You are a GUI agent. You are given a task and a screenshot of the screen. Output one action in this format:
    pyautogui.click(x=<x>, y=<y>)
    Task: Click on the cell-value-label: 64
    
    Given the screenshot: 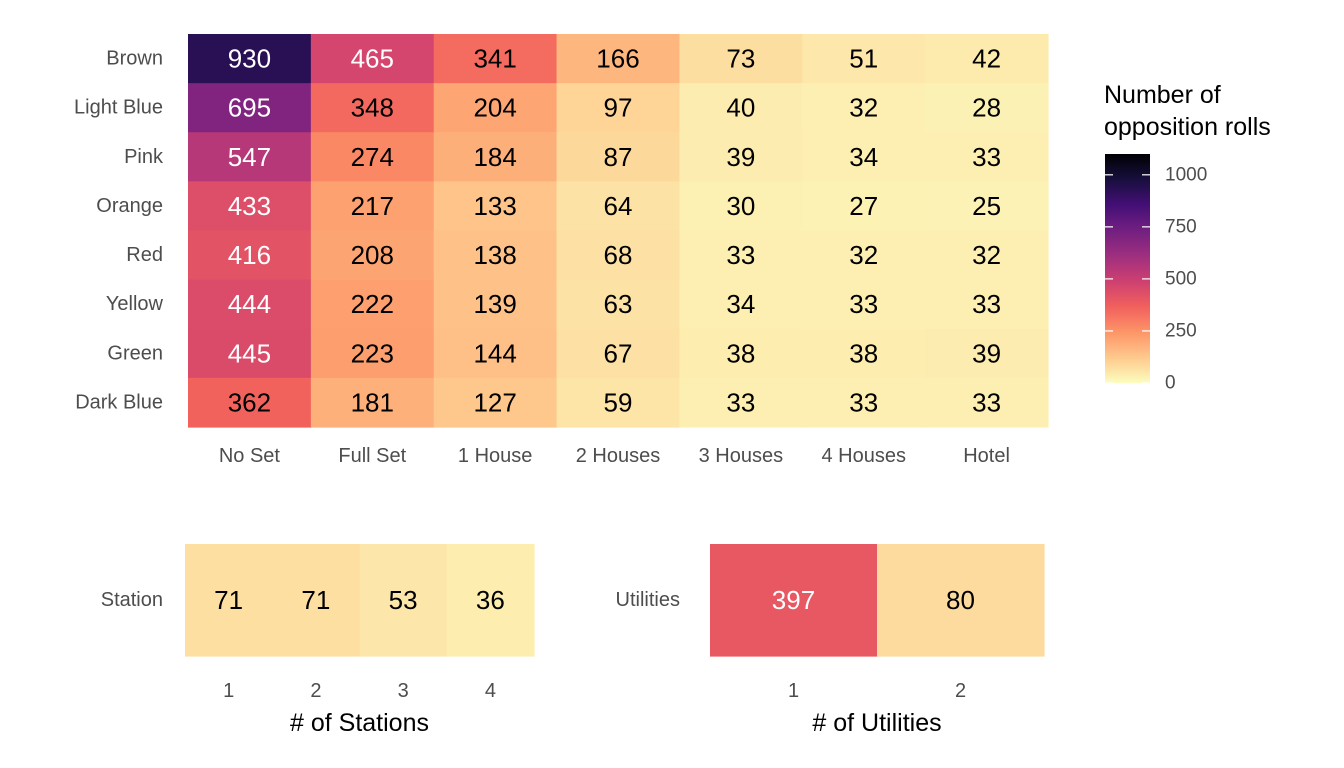 What is the action you would take?
    pyautogui.click(x=618, y=206)
    